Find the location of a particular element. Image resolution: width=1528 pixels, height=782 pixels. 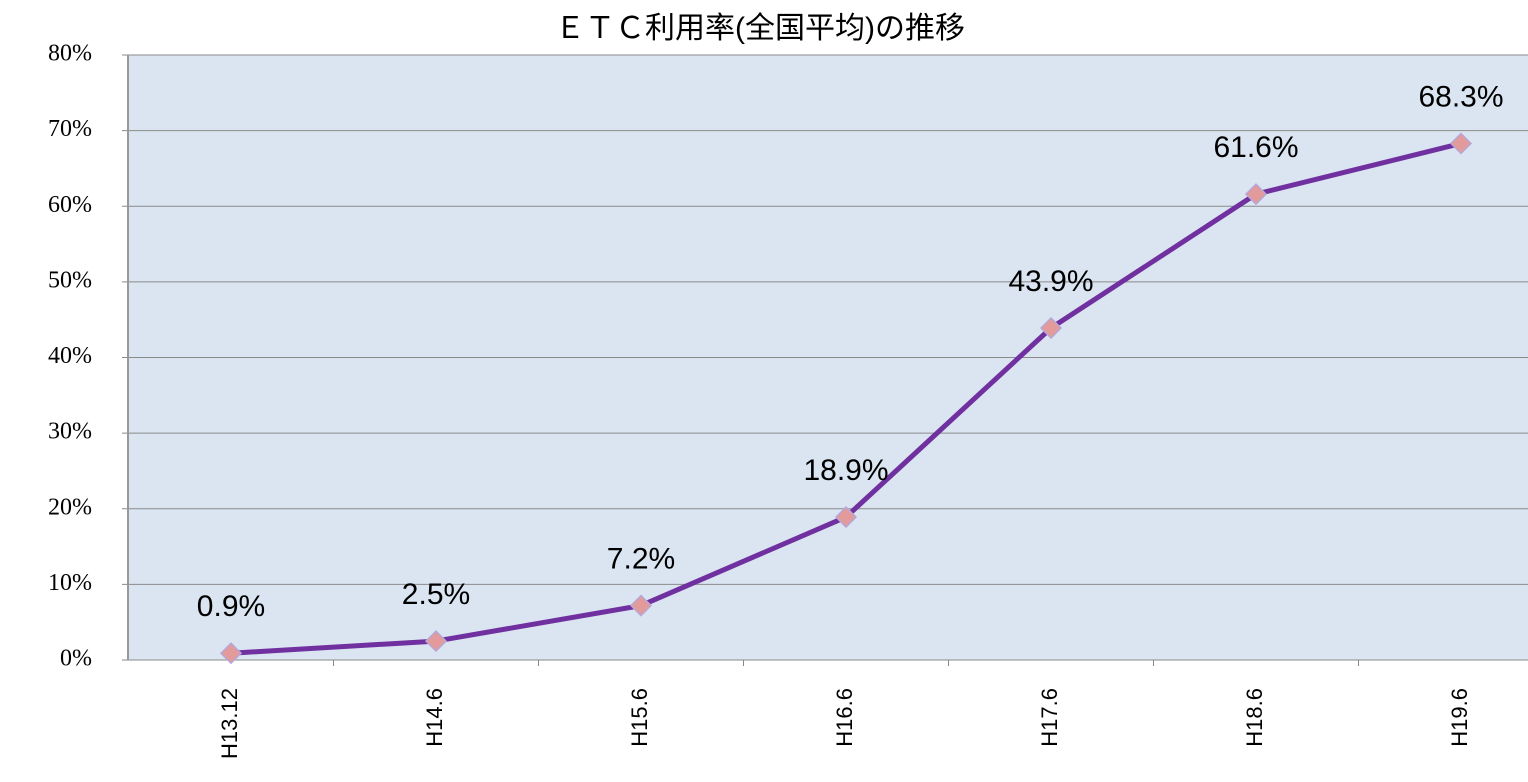

data-label: 68.3% is located at coordinates (1460, 96).